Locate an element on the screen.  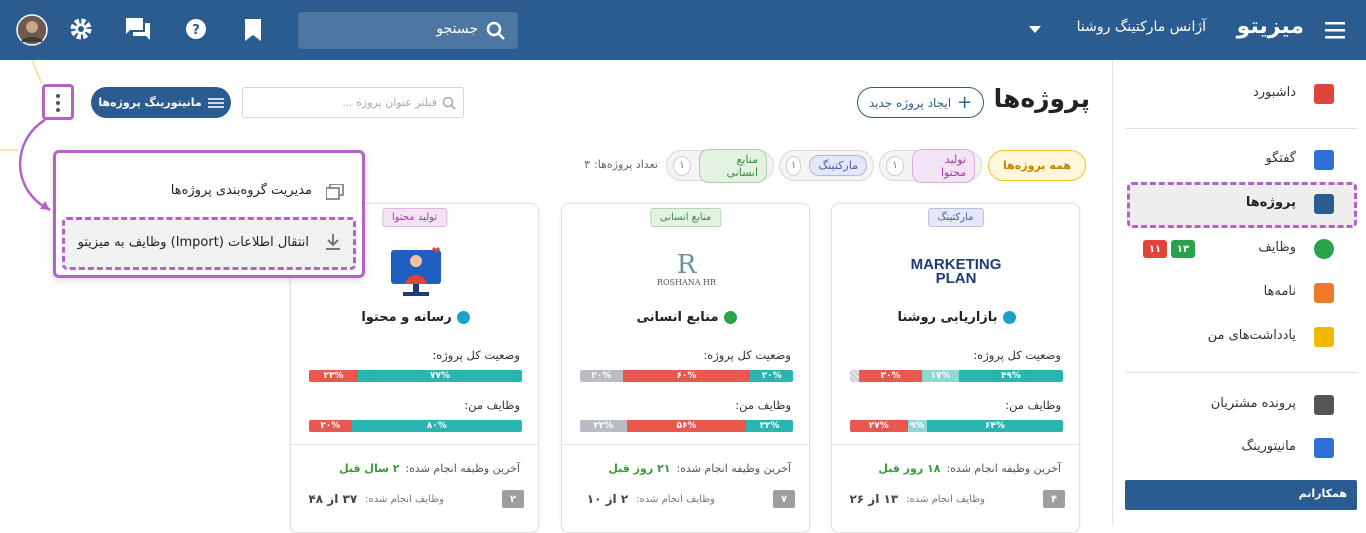
count-badge: ۱۳ is located at coordinates (1183, 249).